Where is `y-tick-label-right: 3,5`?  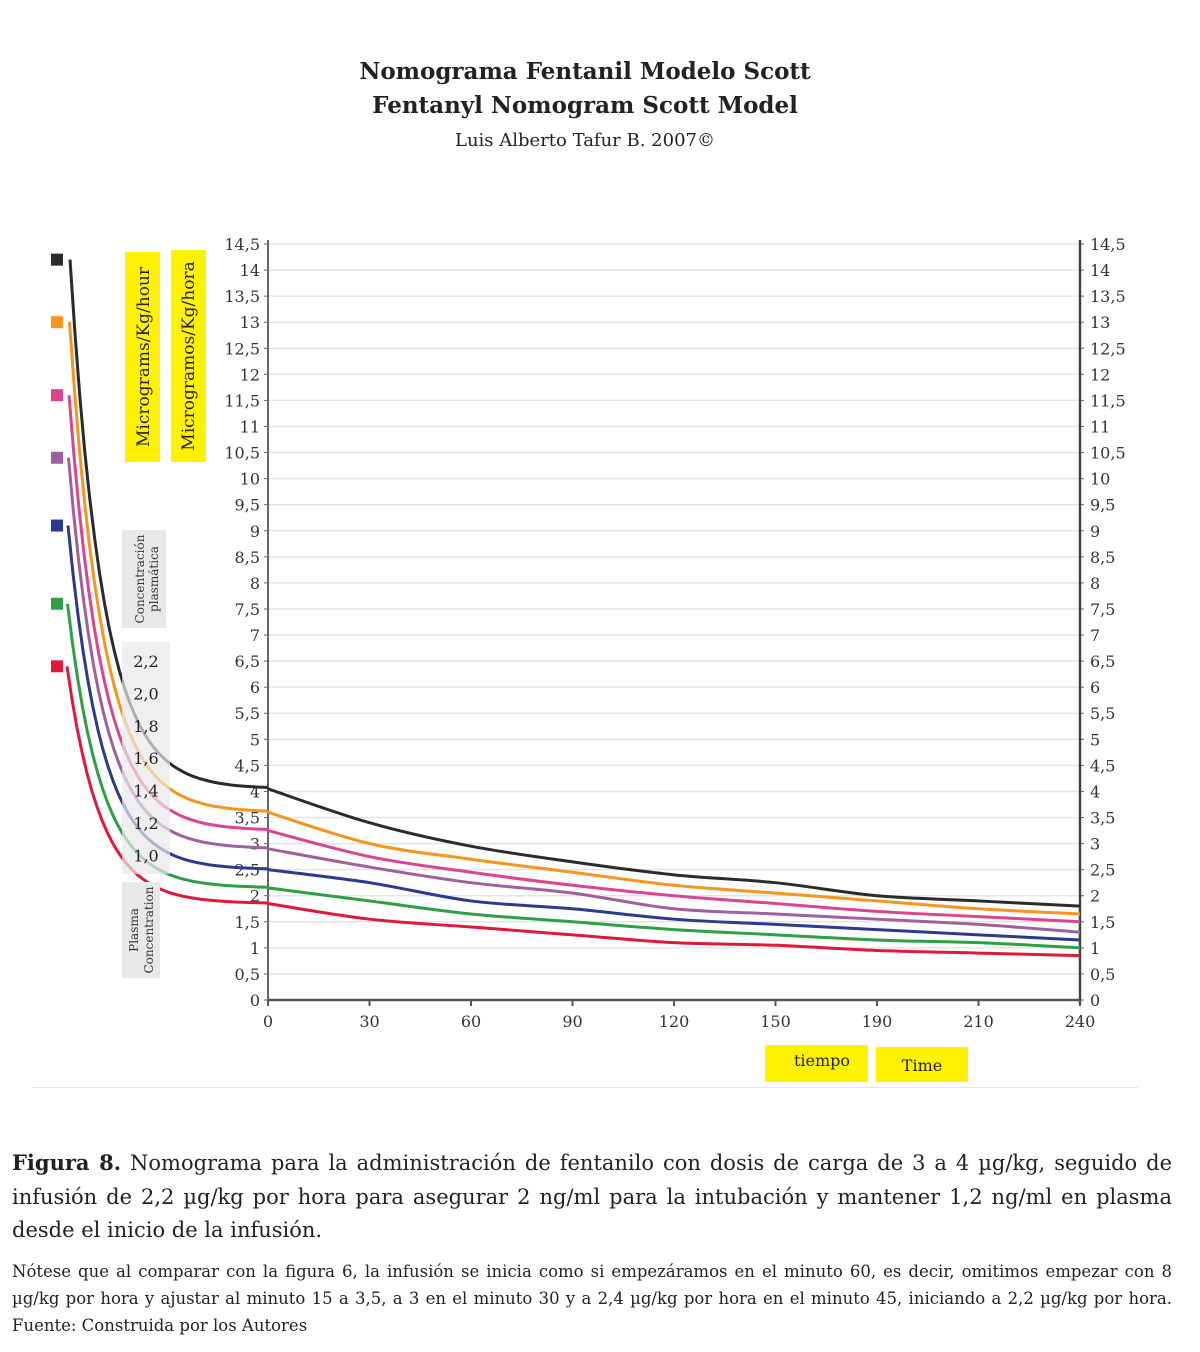 y-tick-label-right: 3,5 is located at coordinates (1102, 818).